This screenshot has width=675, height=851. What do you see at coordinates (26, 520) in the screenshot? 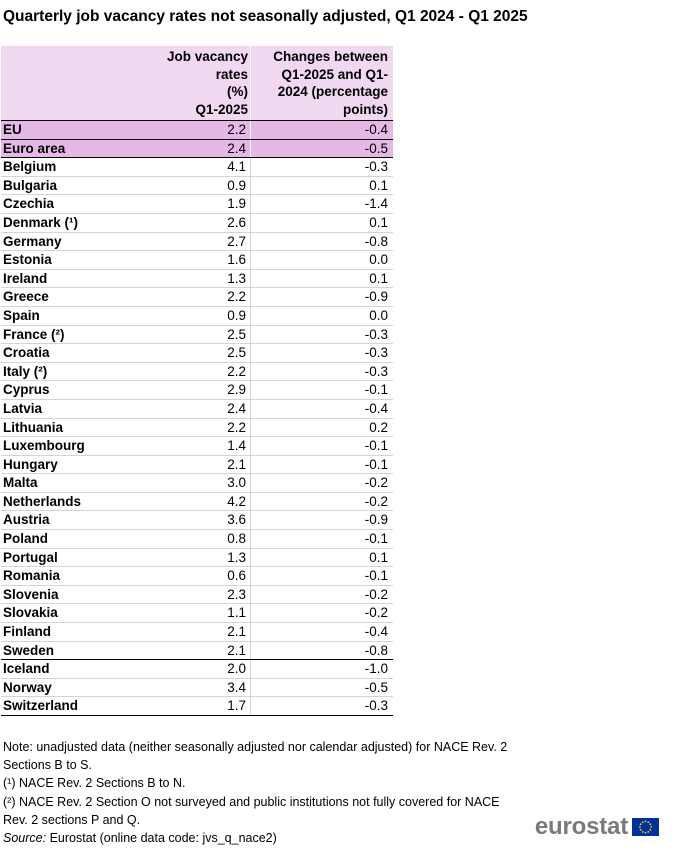
I see `row-label: Austria` at bounding box center [26, 520].